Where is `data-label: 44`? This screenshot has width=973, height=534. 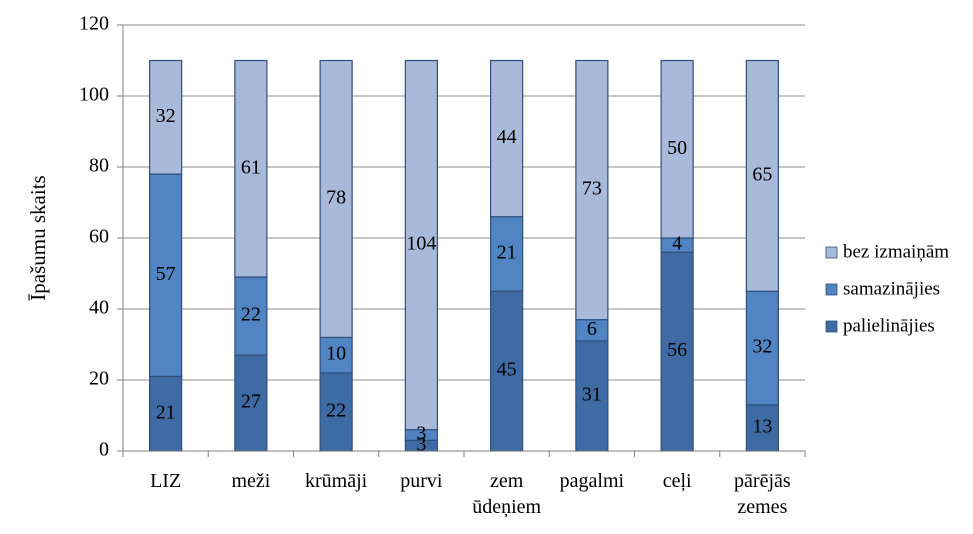
data-label: 44 is located at coordinates (507, 137).